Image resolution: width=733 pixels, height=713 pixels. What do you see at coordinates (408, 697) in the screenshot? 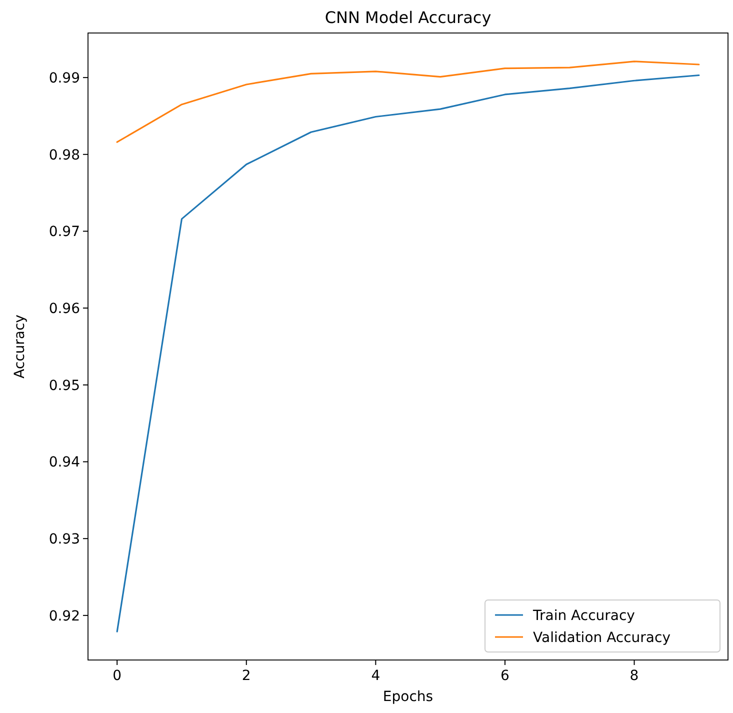
I see `x-axis-title: Epochs` at bounding box center [408, 697].